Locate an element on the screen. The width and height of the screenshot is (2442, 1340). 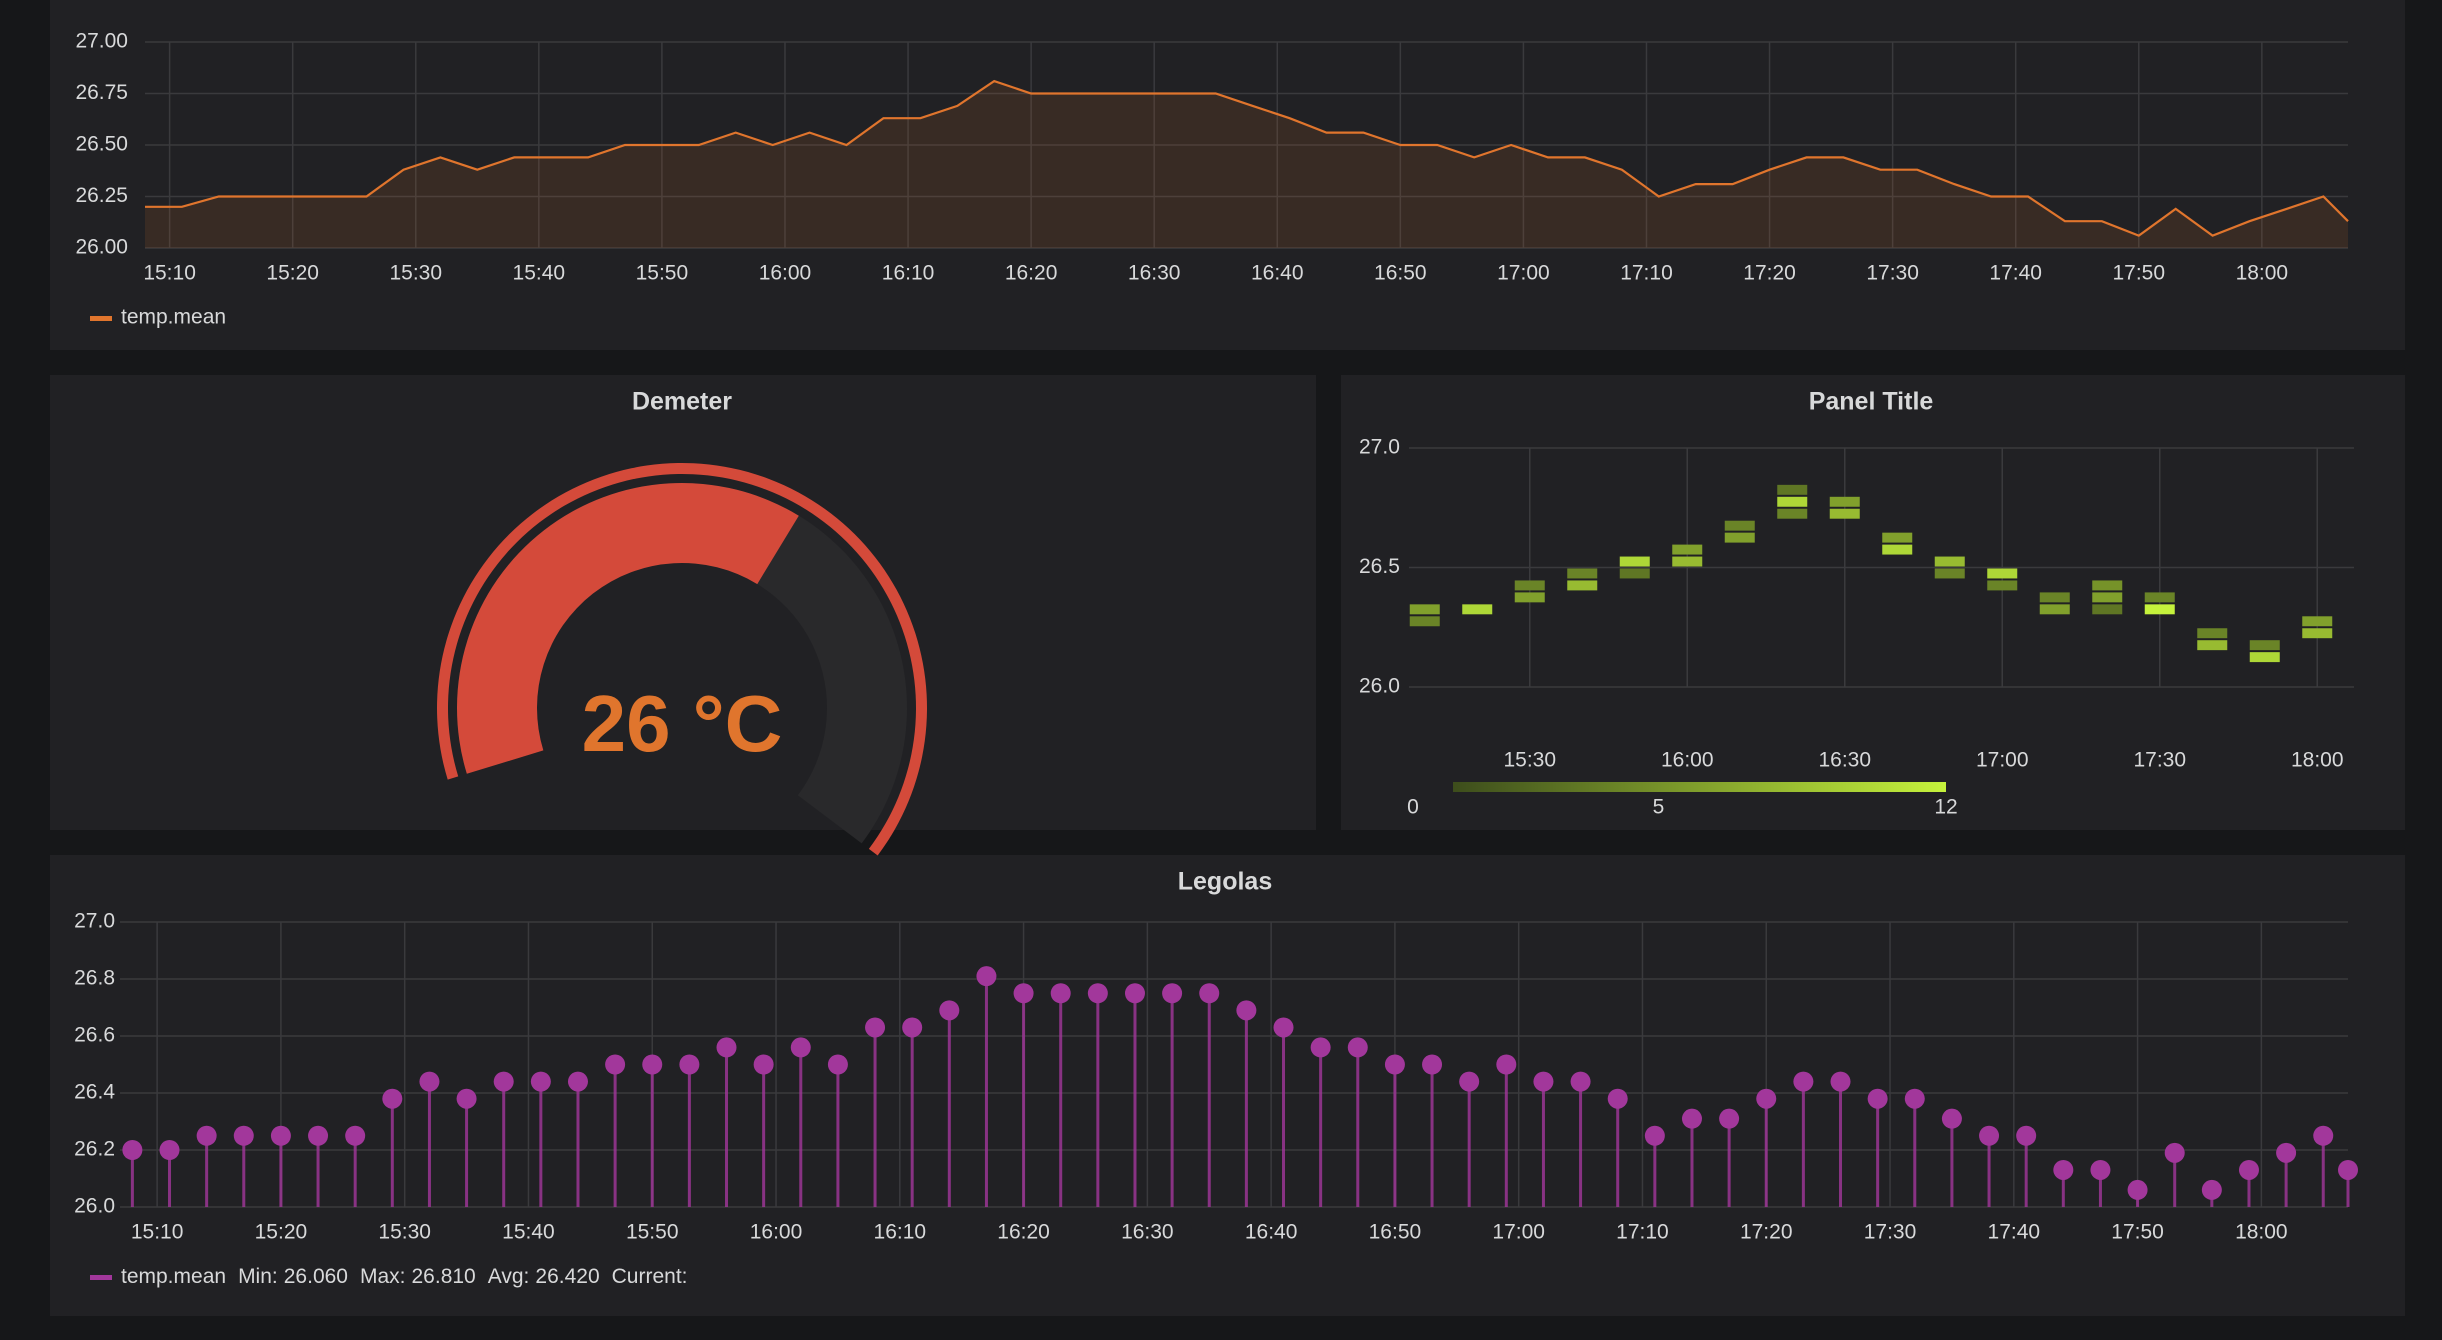
x-tick-label: 17:40 is located at coordinates (2015, 273).